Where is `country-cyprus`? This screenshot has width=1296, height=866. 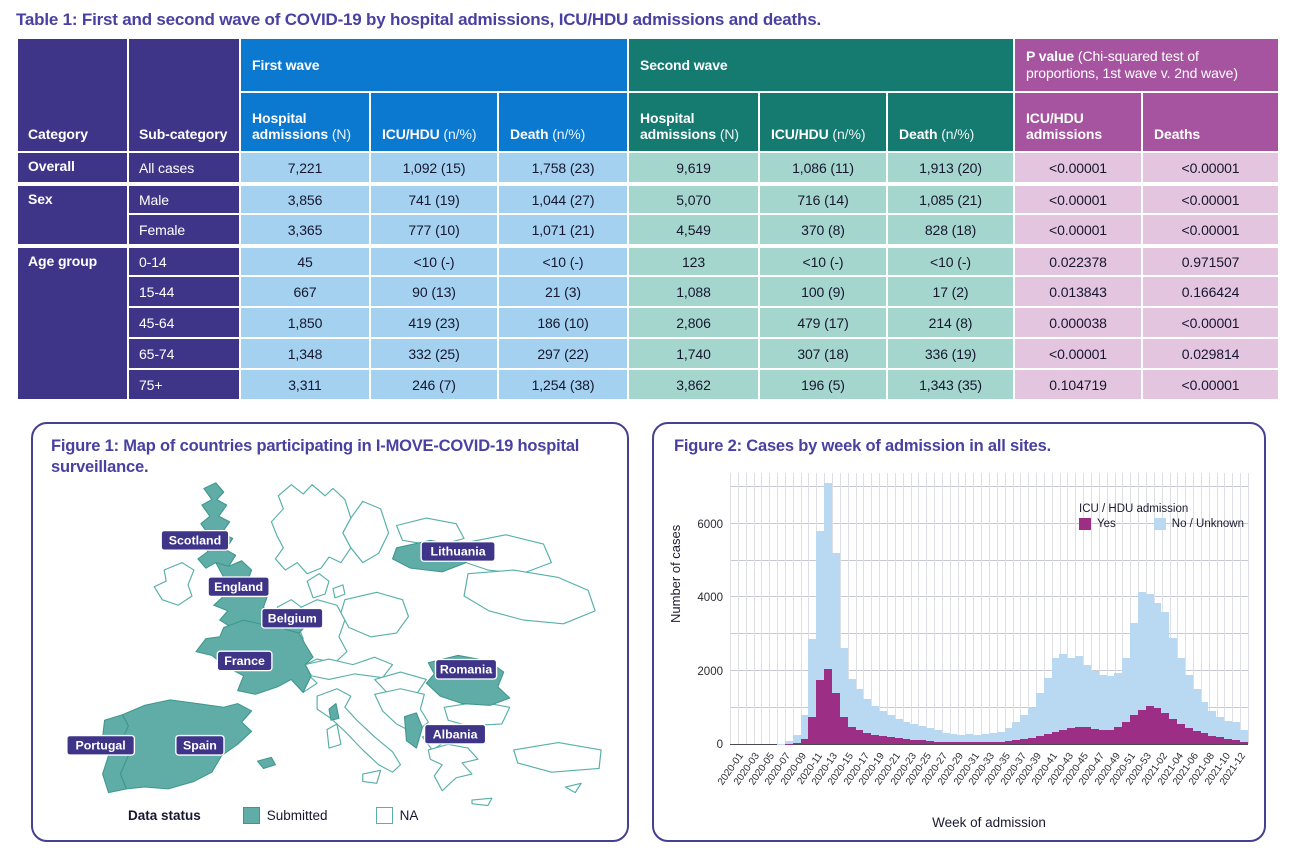
country-cyprus is located at coordinates (573, 788).